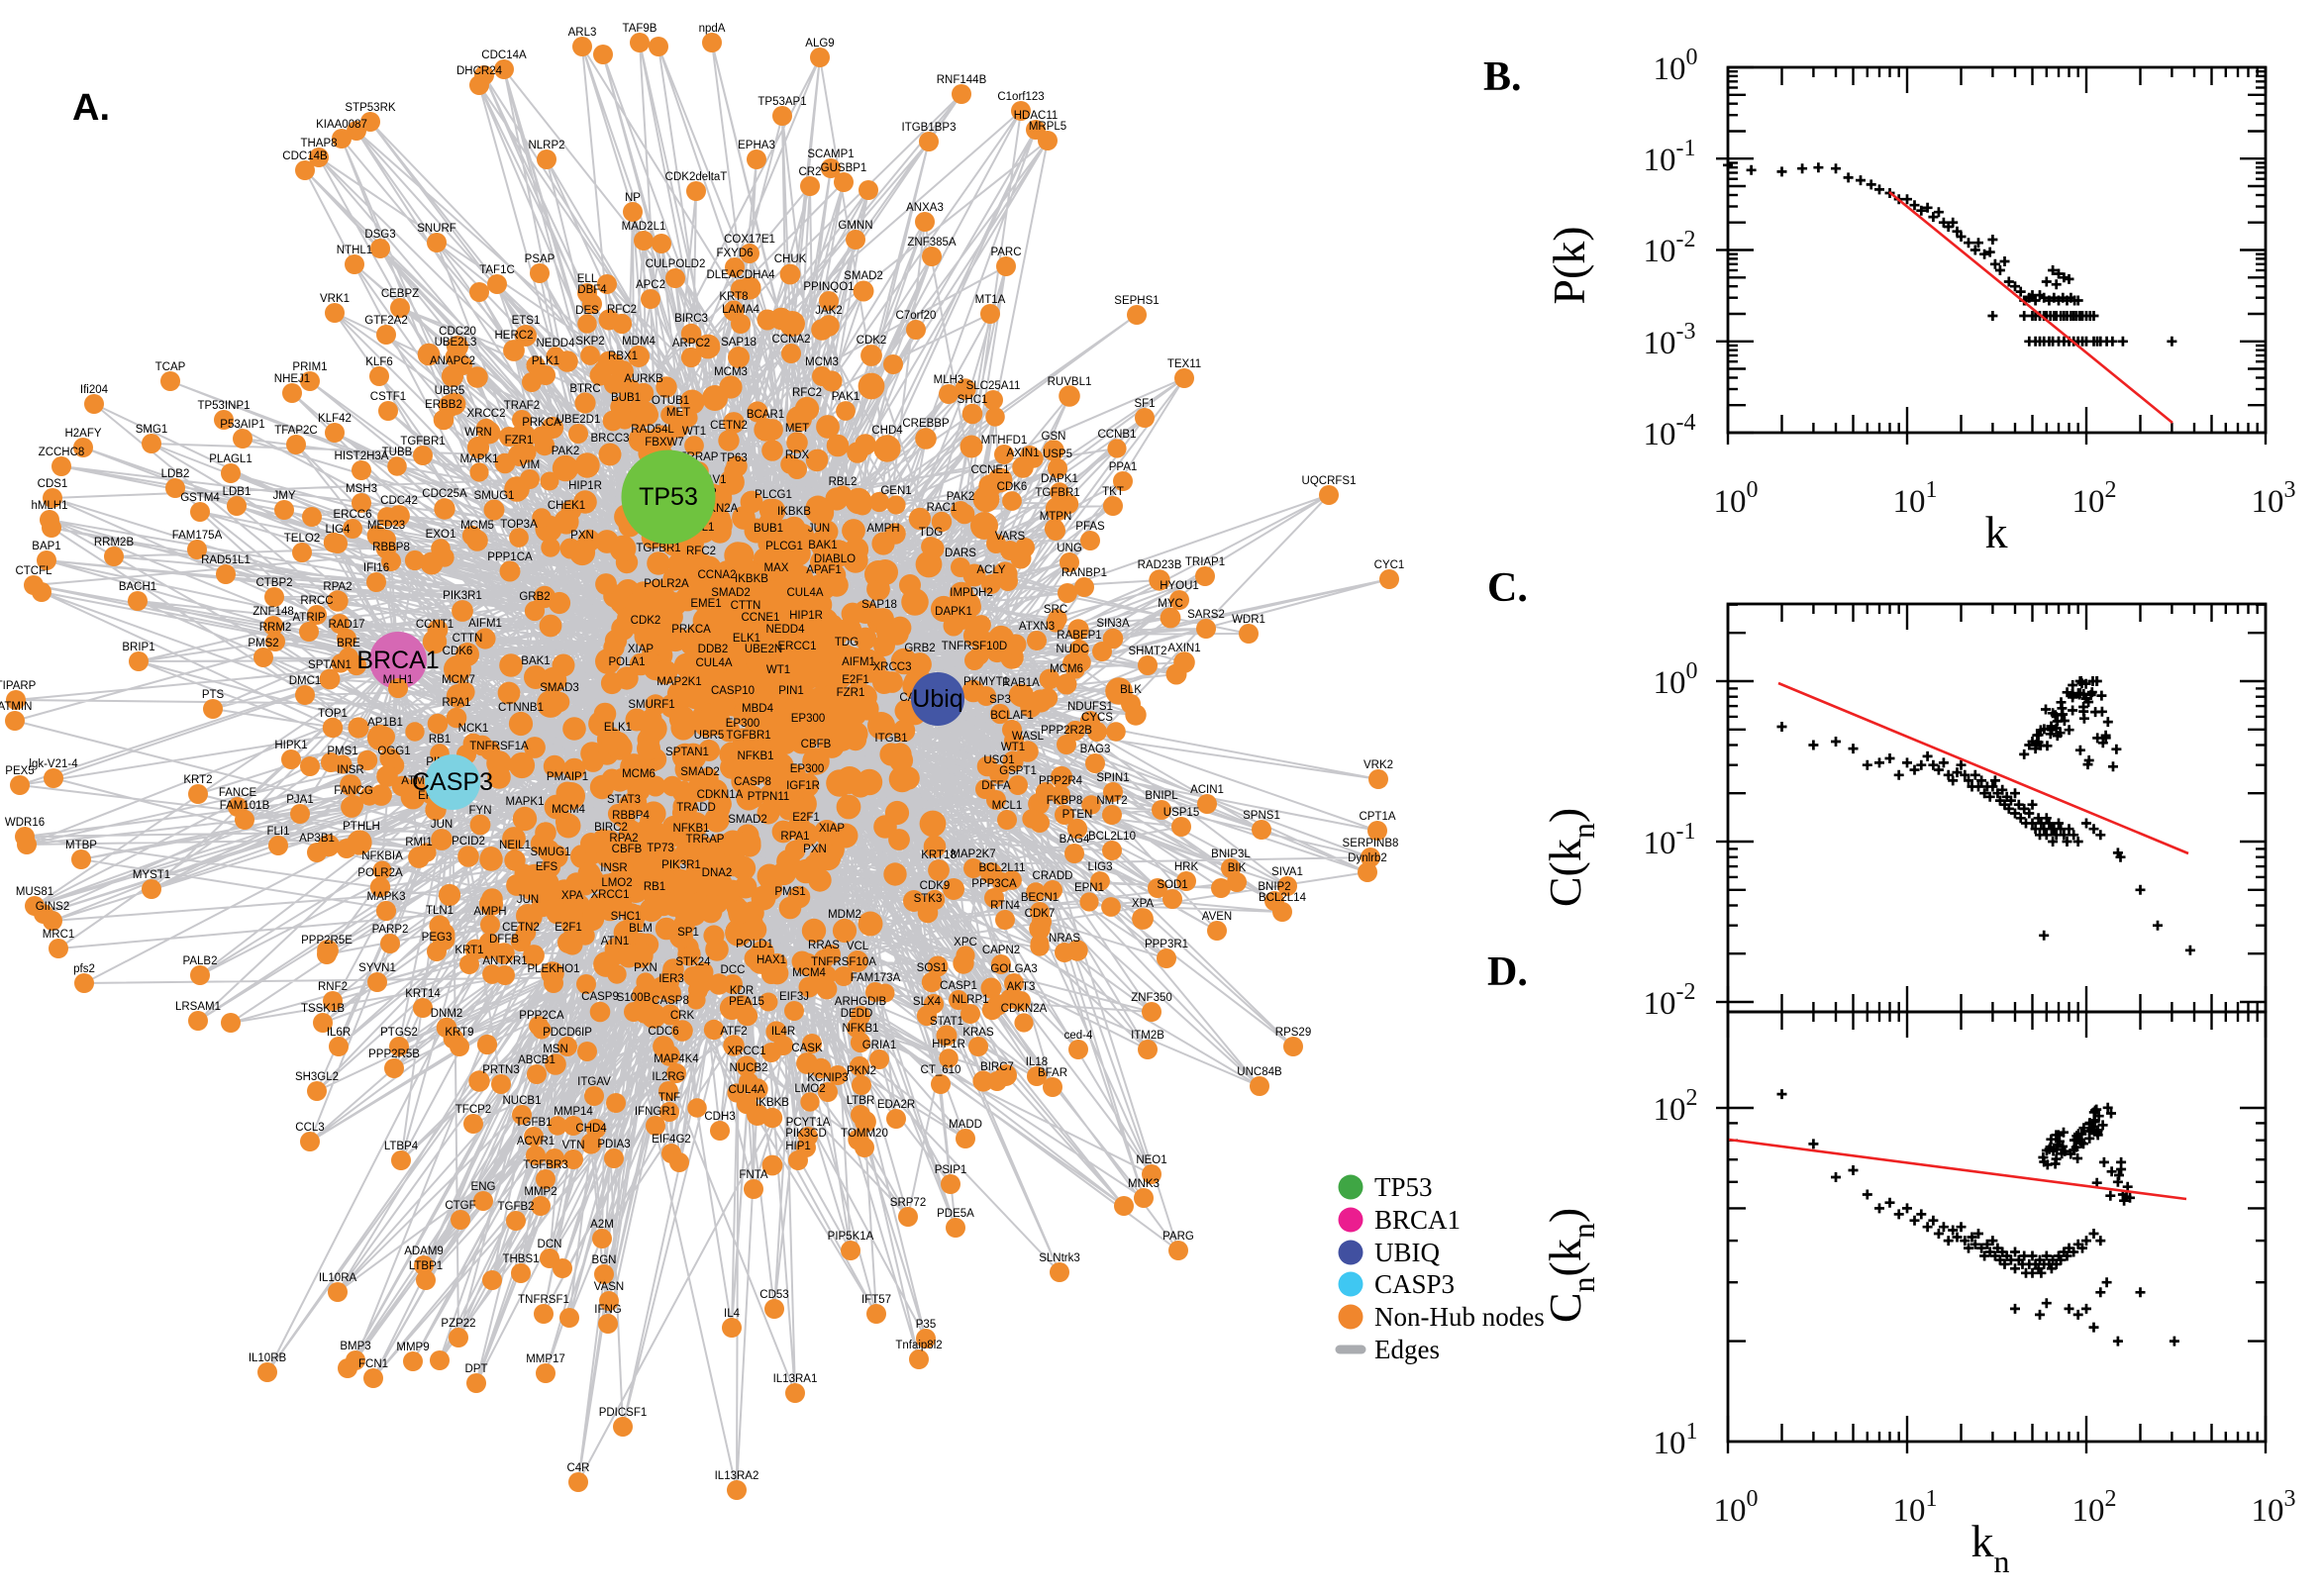  Describe the element at coordinates (664, 443) in the screenshot. I see `svg-text: FBXW7` at that location.